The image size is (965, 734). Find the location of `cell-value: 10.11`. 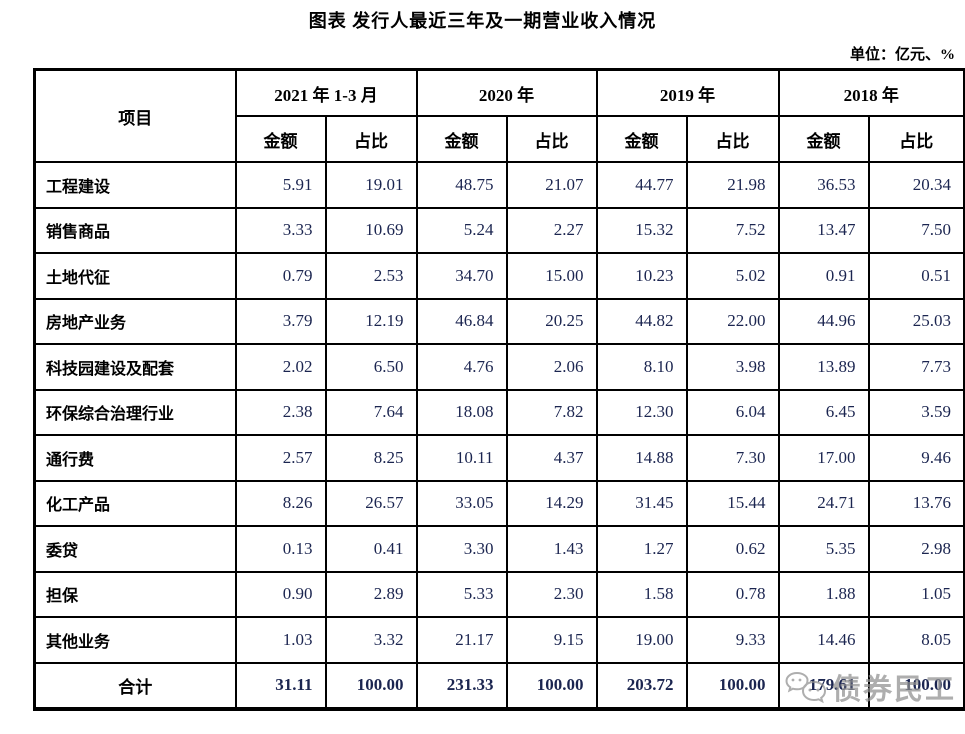

cell-value: 10.11 is located at coordinates (461, 458).